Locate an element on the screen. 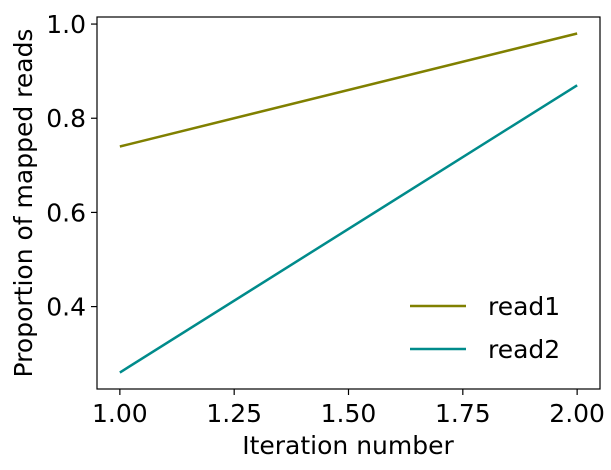 This screenshot has width=611, height=470. y-tick-label: 0.6 is located at coordinates (66, 212).